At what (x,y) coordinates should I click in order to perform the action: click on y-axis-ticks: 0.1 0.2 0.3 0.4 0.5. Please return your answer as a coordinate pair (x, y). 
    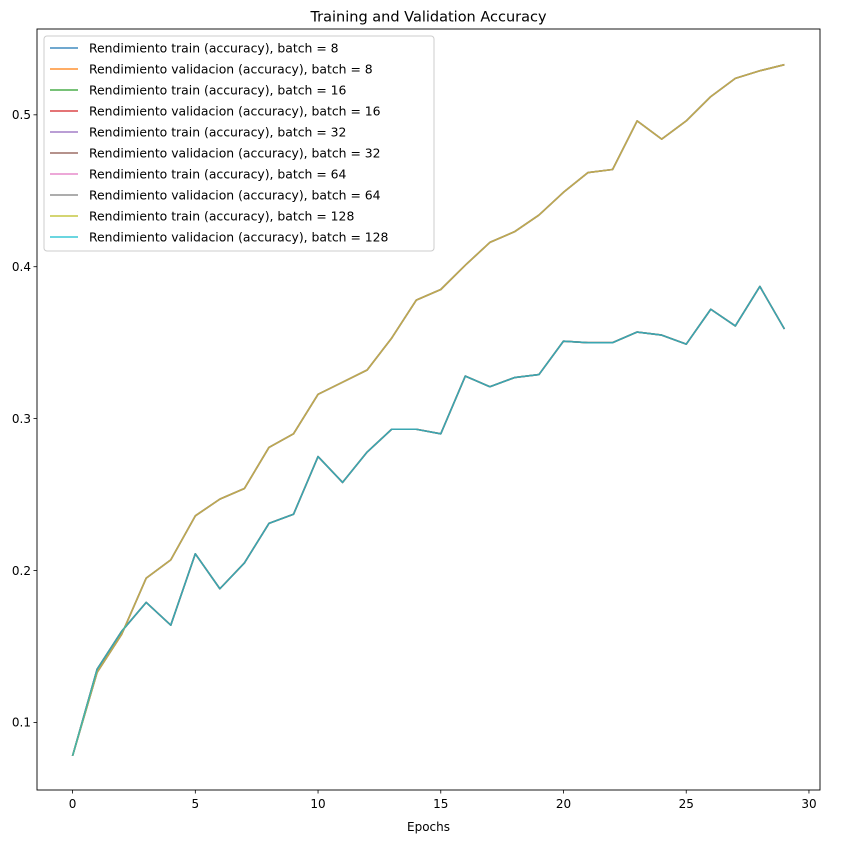
    Looking at the image, I should click on (24, 419).